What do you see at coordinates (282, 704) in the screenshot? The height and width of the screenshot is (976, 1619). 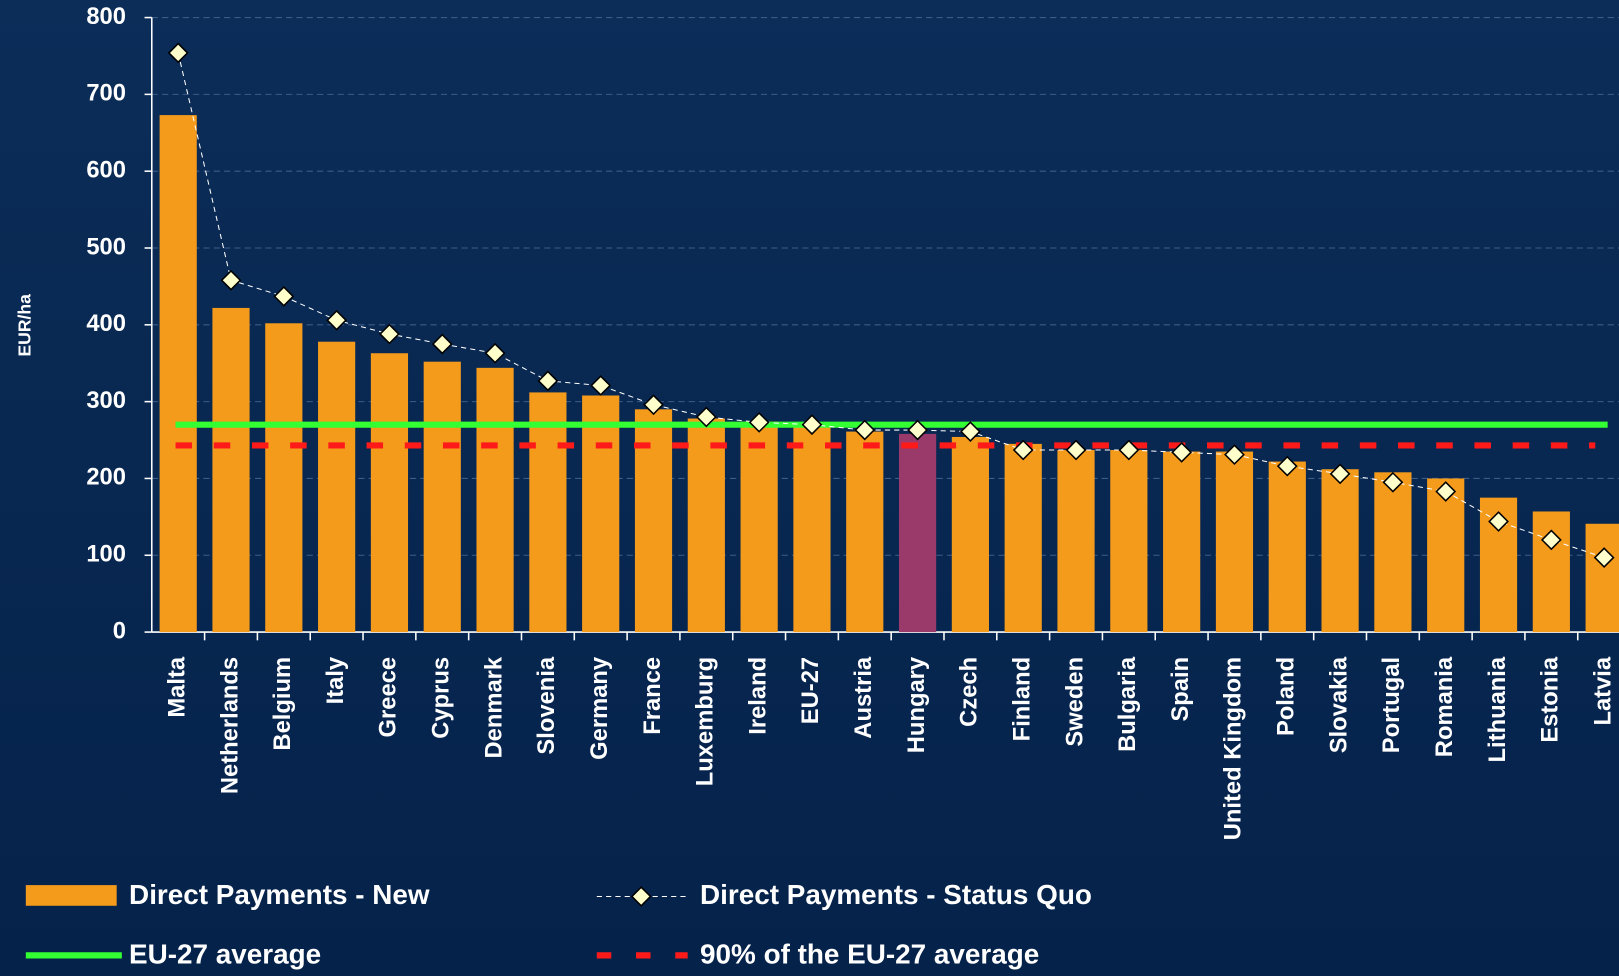 I see `x-tick-label: Belgium` at bounding box center [282, 704].